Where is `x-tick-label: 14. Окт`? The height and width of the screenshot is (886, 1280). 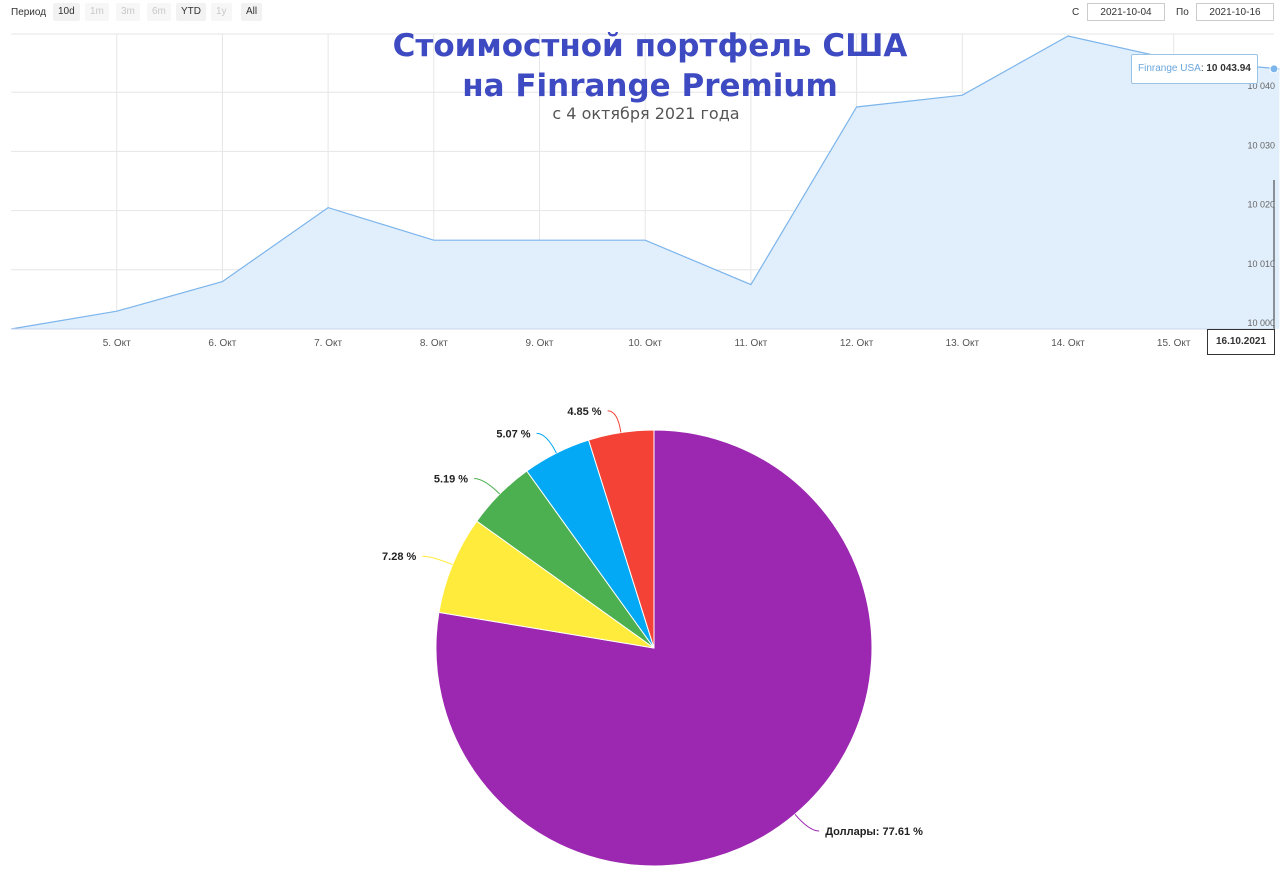
x-tick-label: 14. Окт is located at coordinates (1068, 343).